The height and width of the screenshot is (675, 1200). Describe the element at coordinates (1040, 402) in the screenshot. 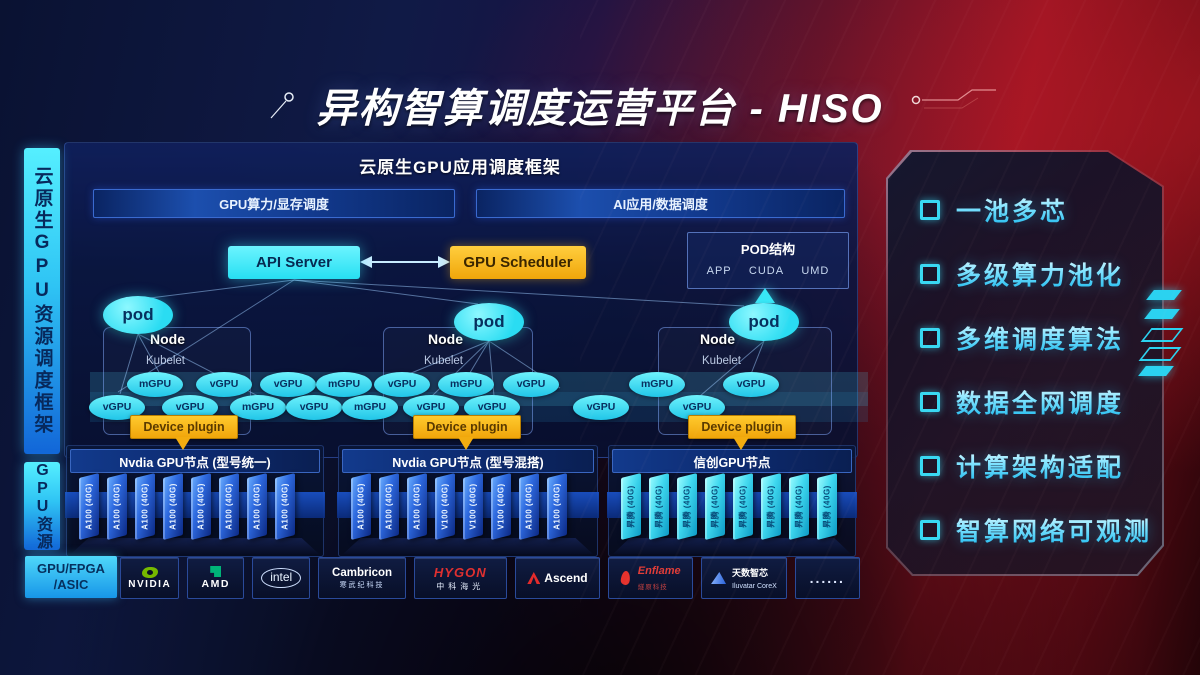

I see `feature-label: 数据全网调度` at that location.